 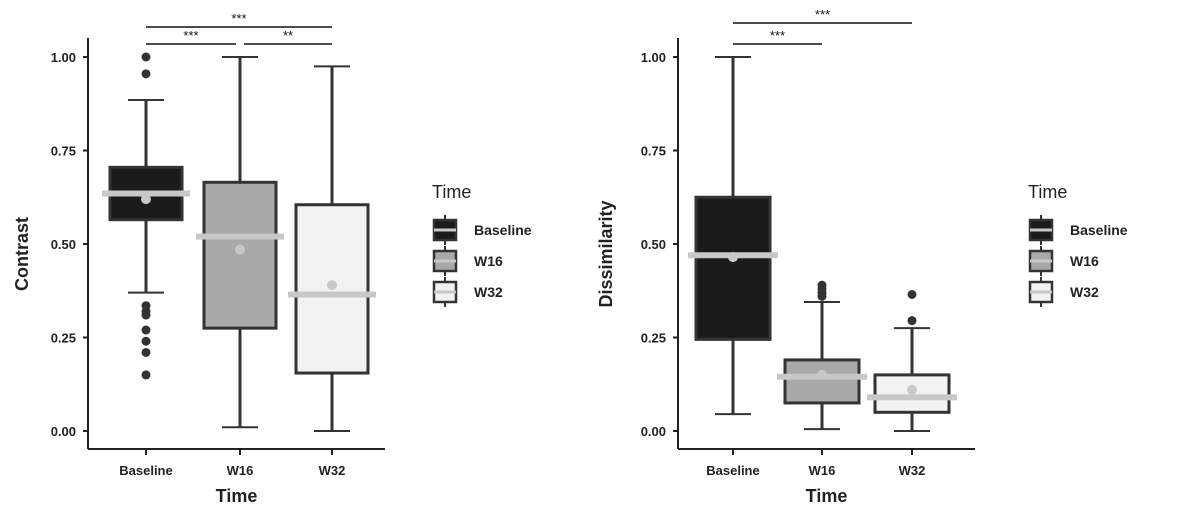 I want to click on significance-label: **, so click(x=288, y=35).